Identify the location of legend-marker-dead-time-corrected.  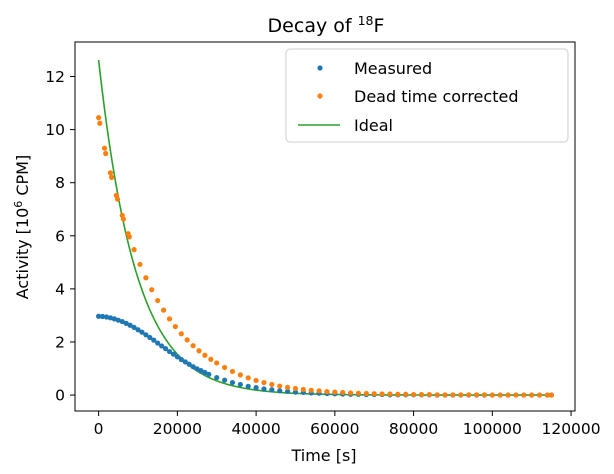
(320, 96).